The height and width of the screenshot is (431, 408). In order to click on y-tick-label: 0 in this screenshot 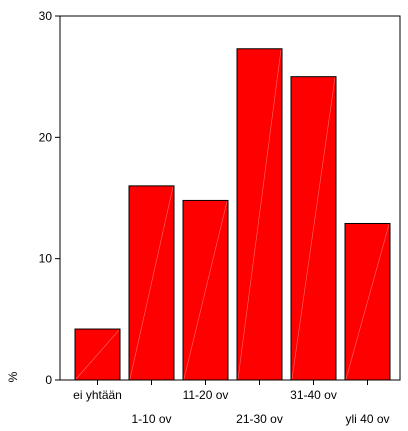, I will do `click(48, 380)`.